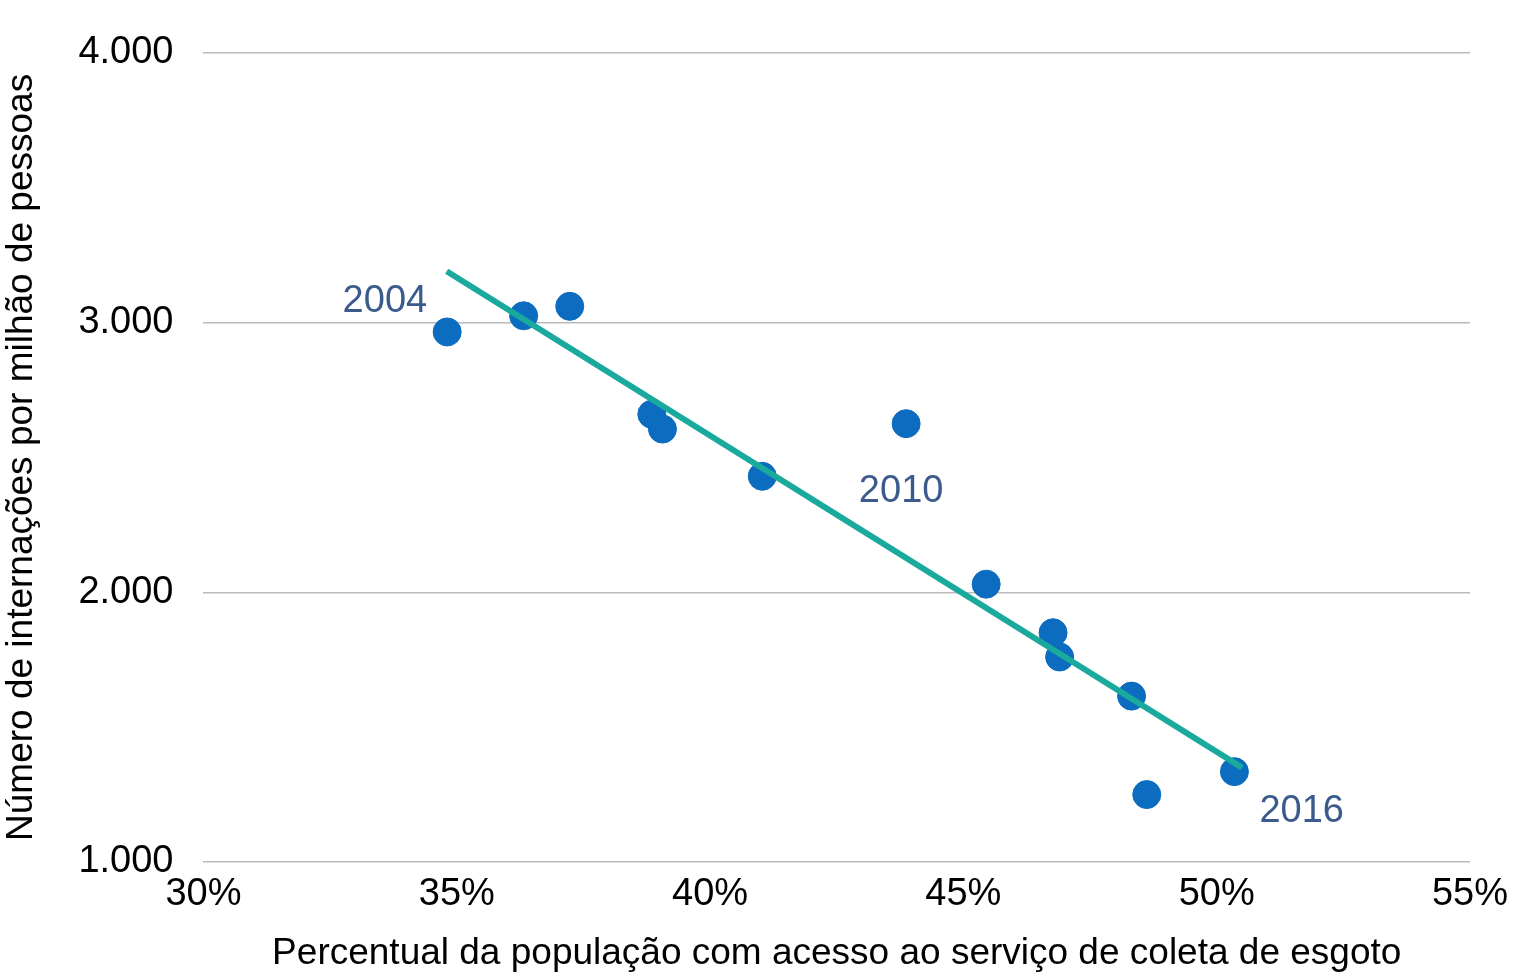 The image size is (1518, 976). I want to click on y-axis-title: Número de internações por milhão de pessoas, so click(20, 457).